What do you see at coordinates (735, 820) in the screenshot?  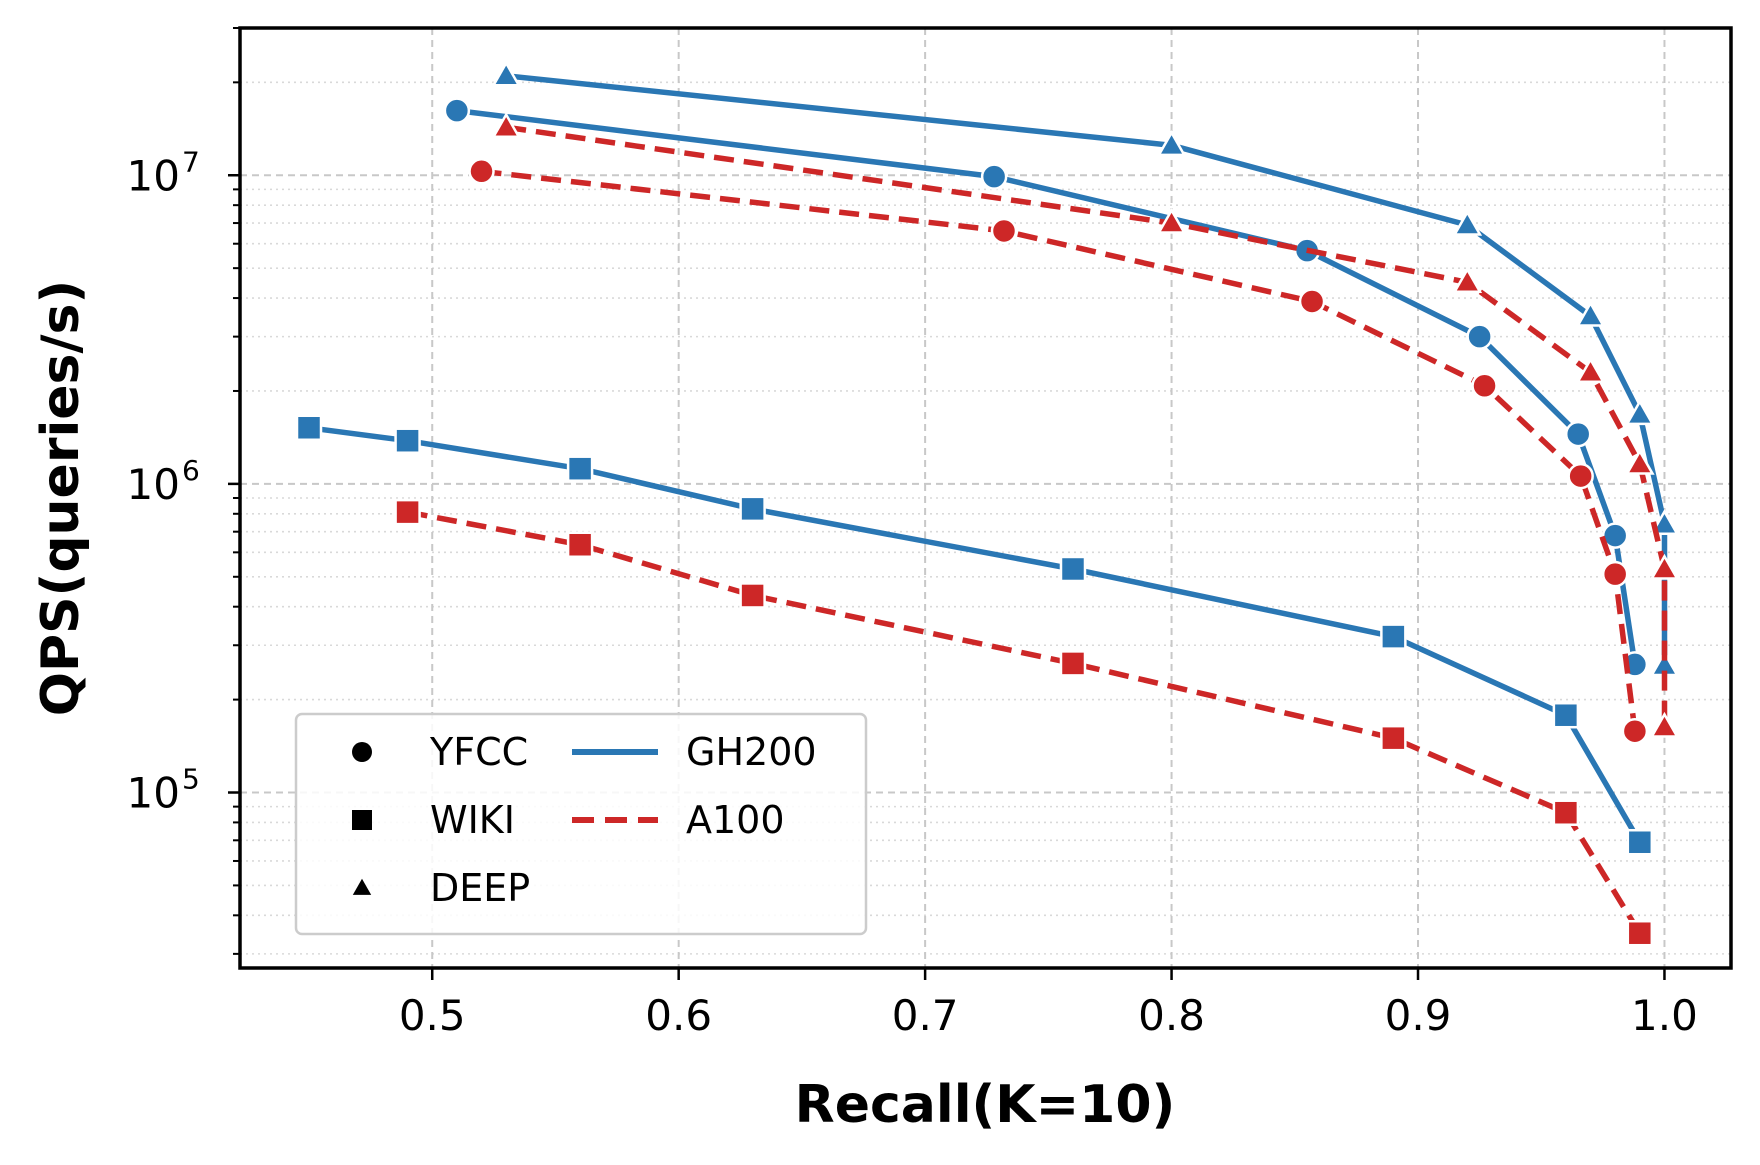 I see `legend-label-a100: A100` at bounding box center [735, 820].